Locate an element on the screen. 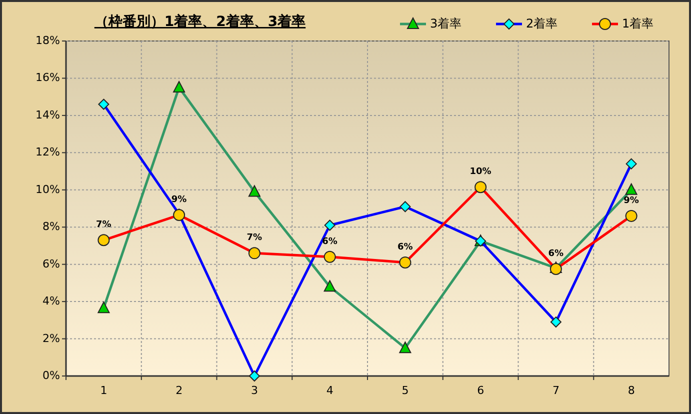 This screenshot has width=691, height=414. y-tick-label: 0% is located at coordinates (51, 375).